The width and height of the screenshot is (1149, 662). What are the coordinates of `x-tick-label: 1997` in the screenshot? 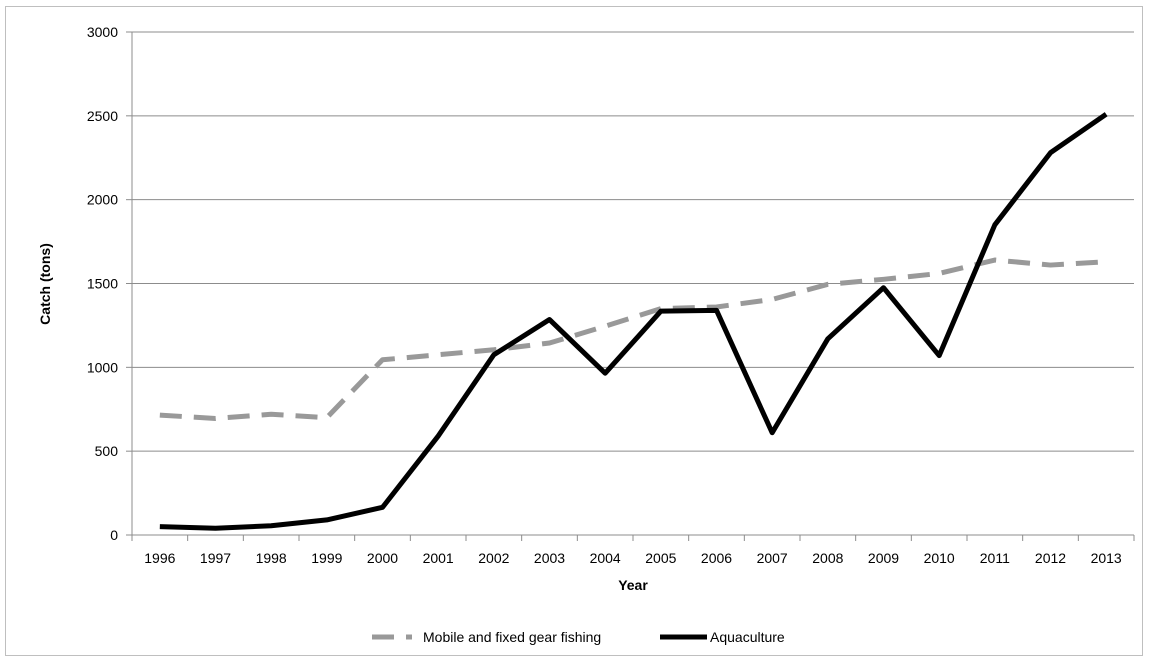 It's located at (215, 558).